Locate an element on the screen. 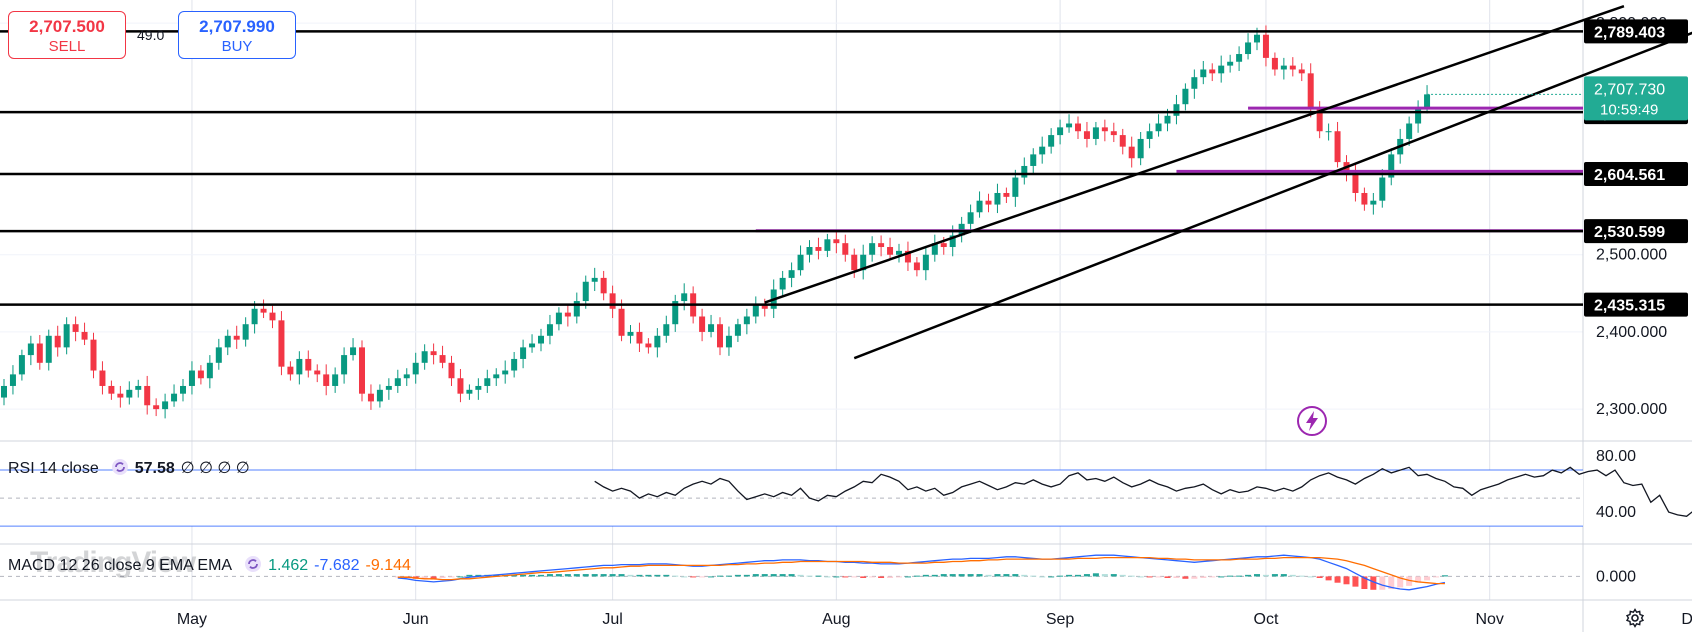 This screenshot has width=1692, height=632. gear-icon is located at coordinates (1635, 618).